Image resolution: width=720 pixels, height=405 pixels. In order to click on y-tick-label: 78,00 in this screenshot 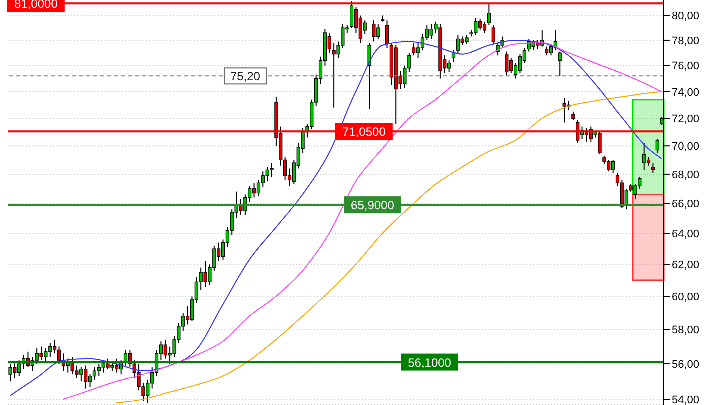, I will do `click(686, 41)`.